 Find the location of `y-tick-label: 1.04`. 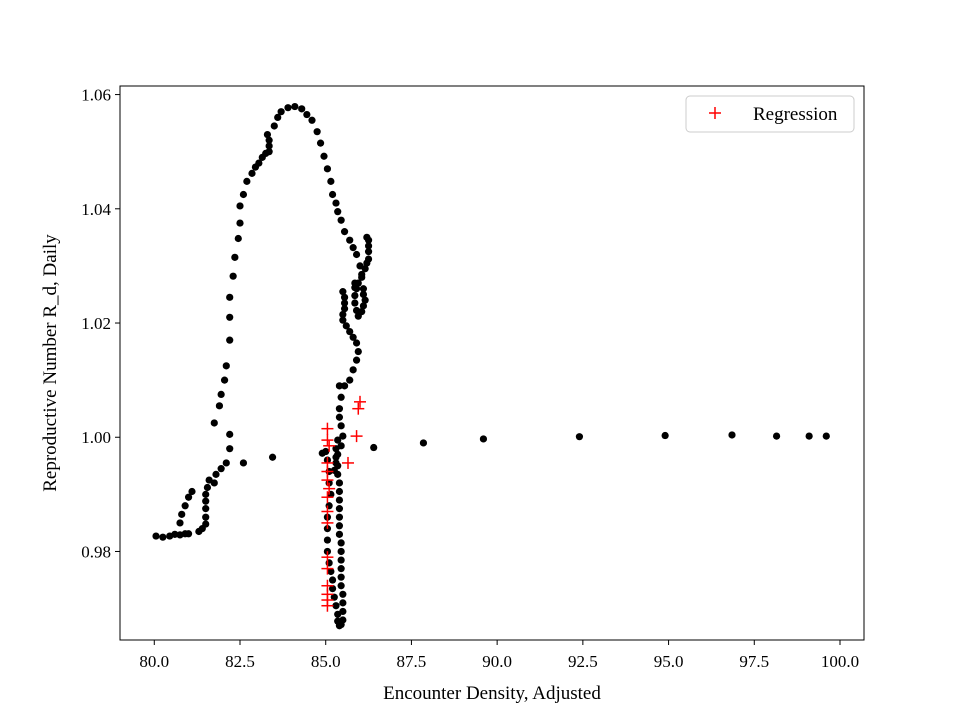

y-tick-label: 1.04 is located at coordinates (96, 209).